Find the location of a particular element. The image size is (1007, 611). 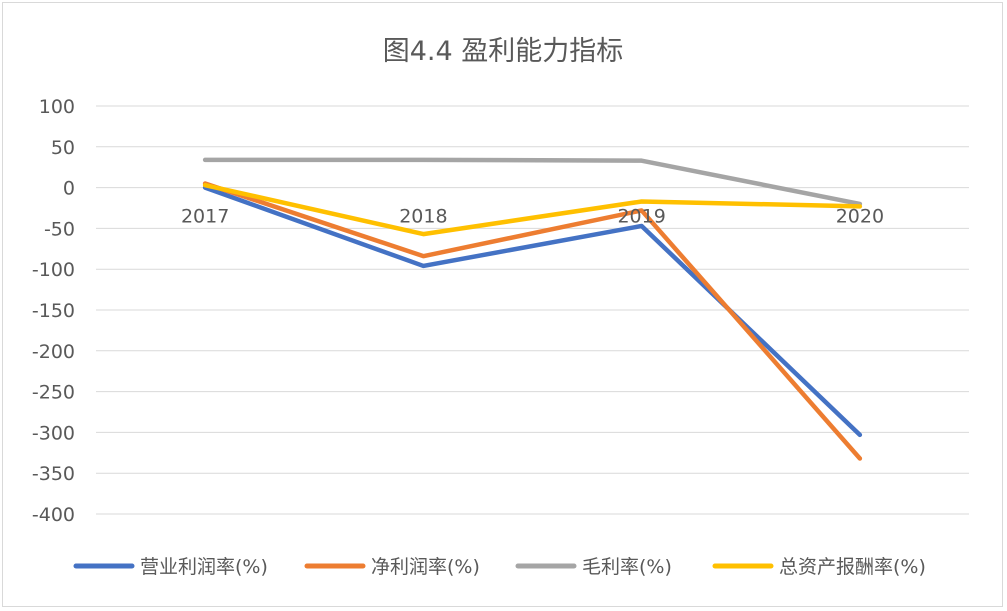

x-category-label: 2019 is located at coordinates (641, 217).